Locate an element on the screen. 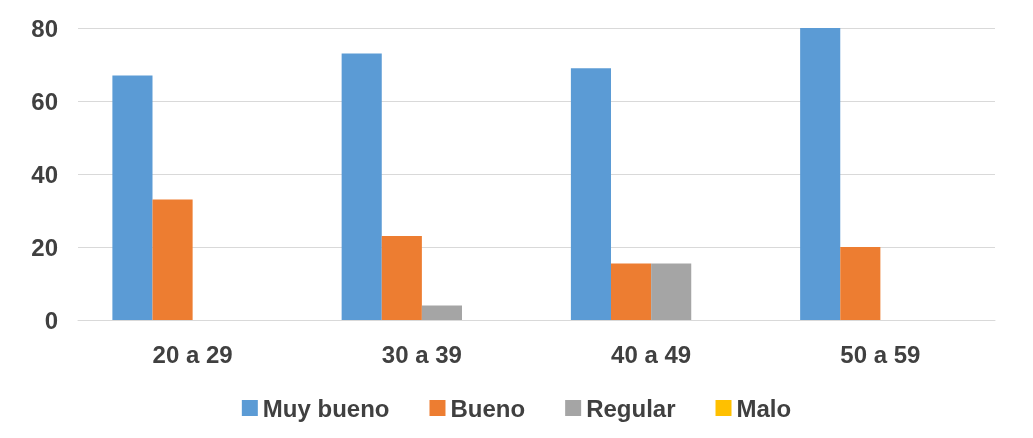  y-tick-label: 80 is located at coordinates (44, 28).